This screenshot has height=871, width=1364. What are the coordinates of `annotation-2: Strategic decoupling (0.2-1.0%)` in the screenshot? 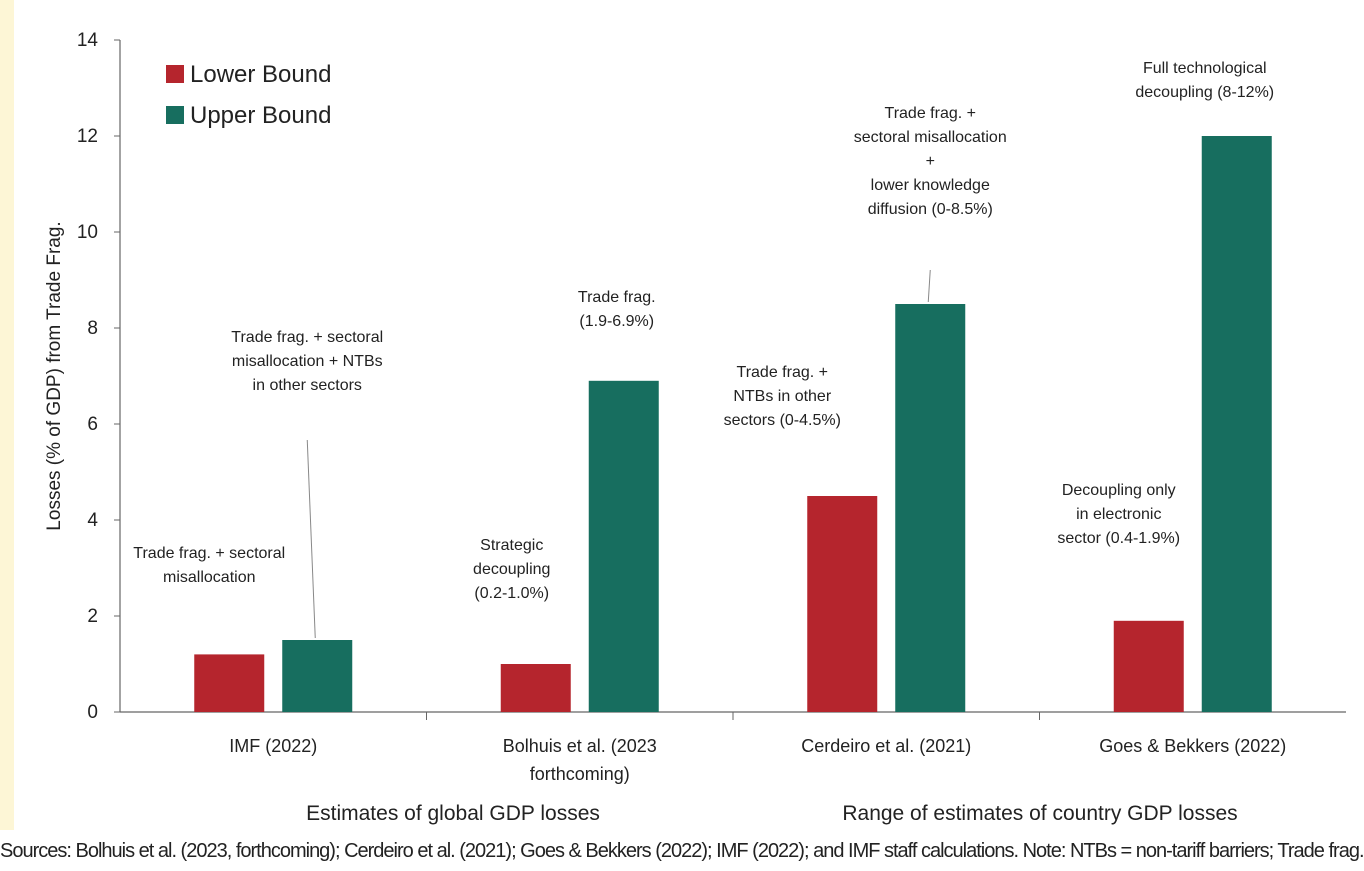 It's located at (511, 569).